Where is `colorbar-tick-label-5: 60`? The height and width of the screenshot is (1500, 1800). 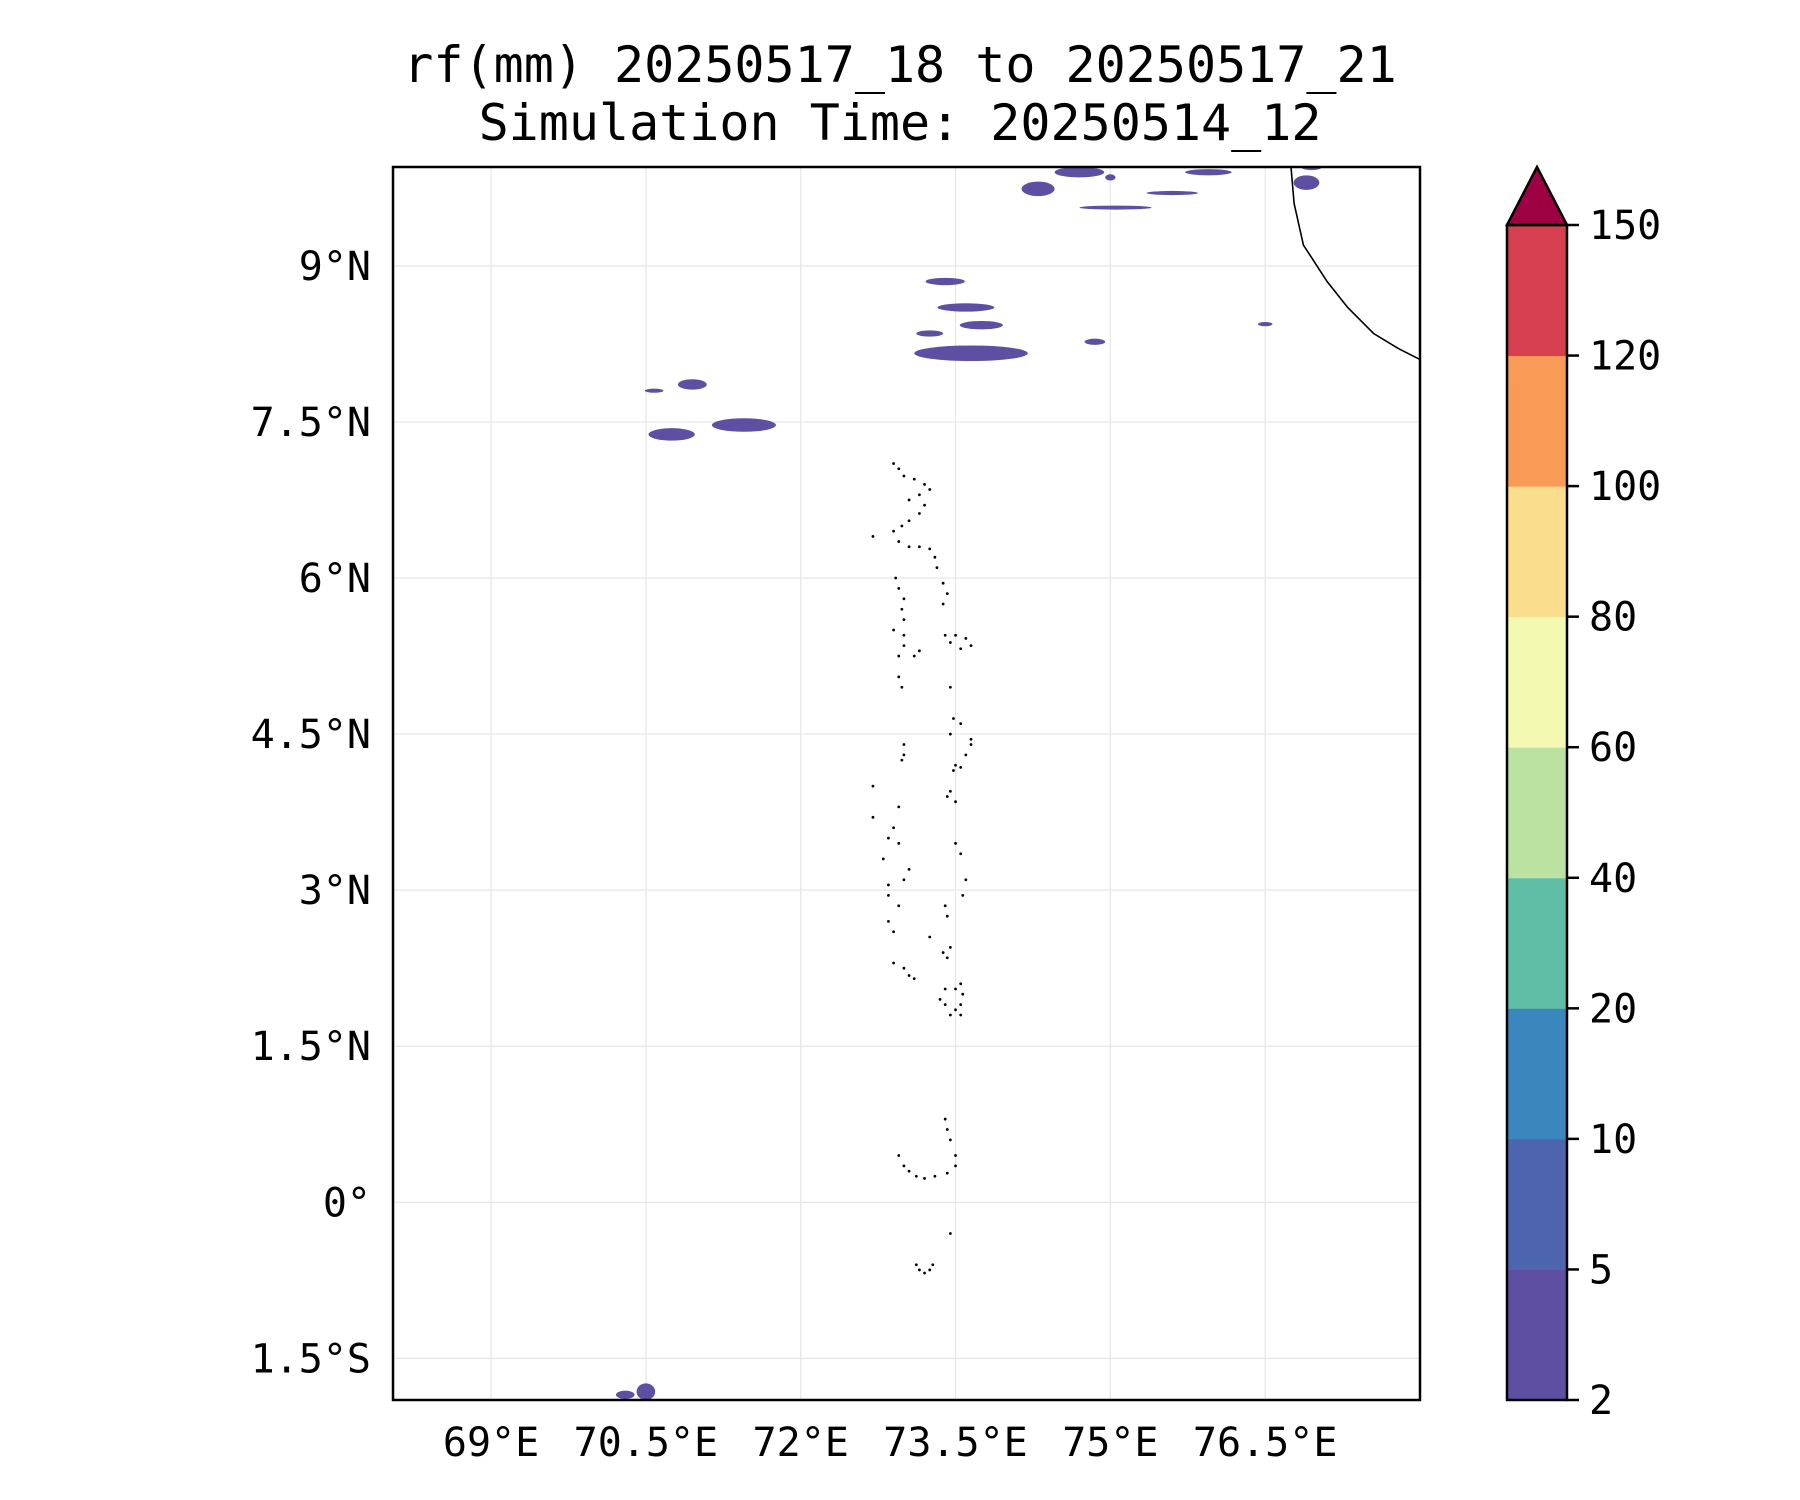 colorbar-tick-label-5: 60 is located at coordinates (1613, 748).